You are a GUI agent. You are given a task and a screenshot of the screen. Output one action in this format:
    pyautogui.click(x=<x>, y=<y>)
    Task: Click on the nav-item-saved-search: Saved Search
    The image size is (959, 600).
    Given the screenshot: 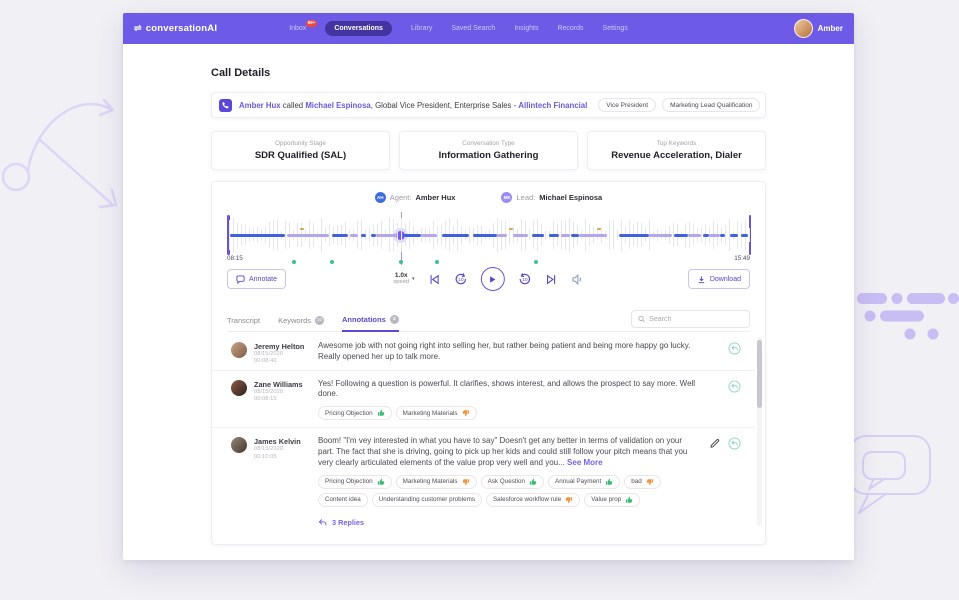 What is the action you would take?
    pyautogui.click(x=473, y=28)
    